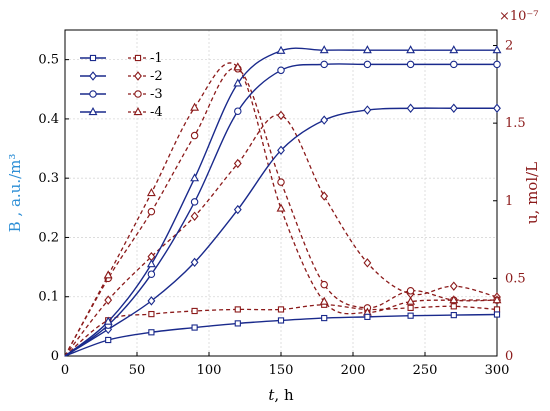 This screenshot has height=411, width=550. What do you see at coordinates (515, 123) in the screenshot?
I see `y-right-tick-label: 1.5` at bounding box center [515, 123].